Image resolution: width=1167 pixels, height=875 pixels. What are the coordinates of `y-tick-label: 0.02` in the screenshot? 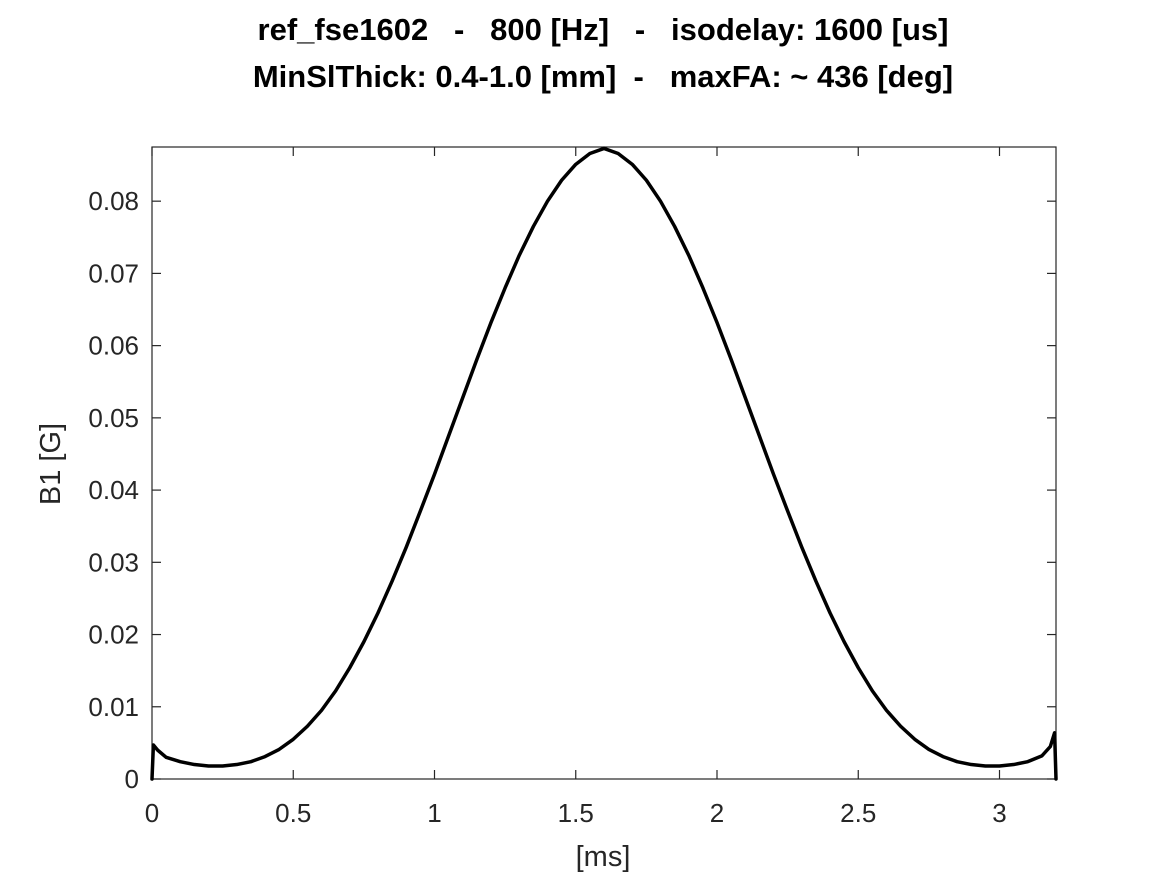 It's located at (113, 635).